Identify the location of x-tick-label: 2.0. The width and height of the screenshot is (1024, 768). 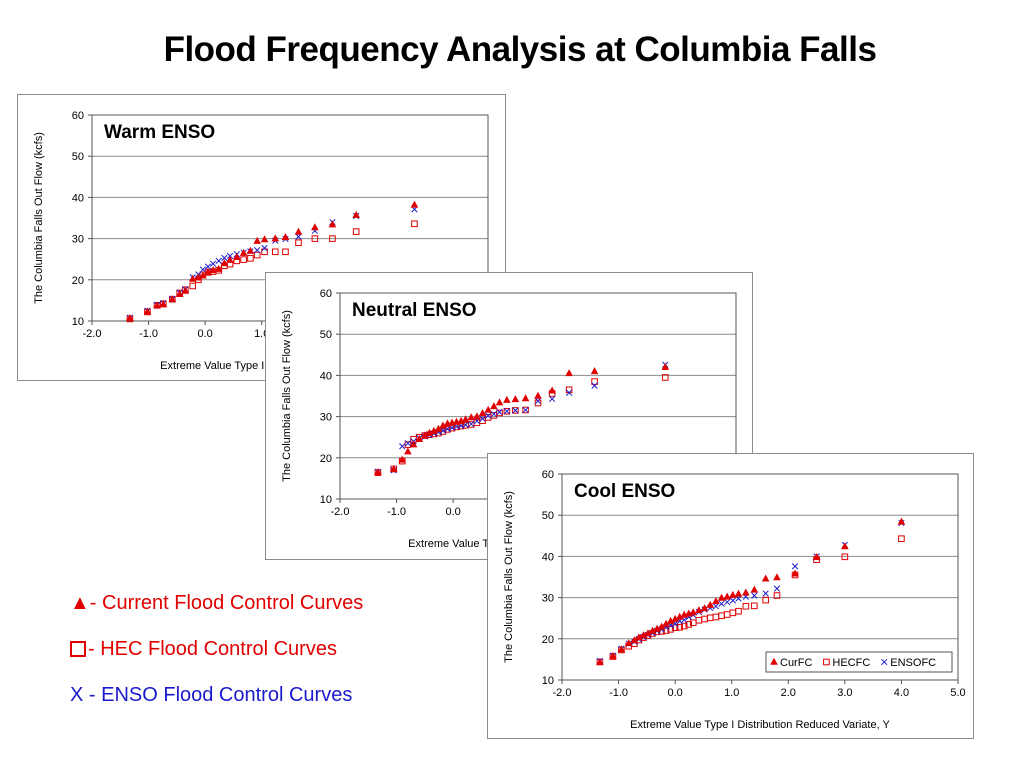
(788, 693).